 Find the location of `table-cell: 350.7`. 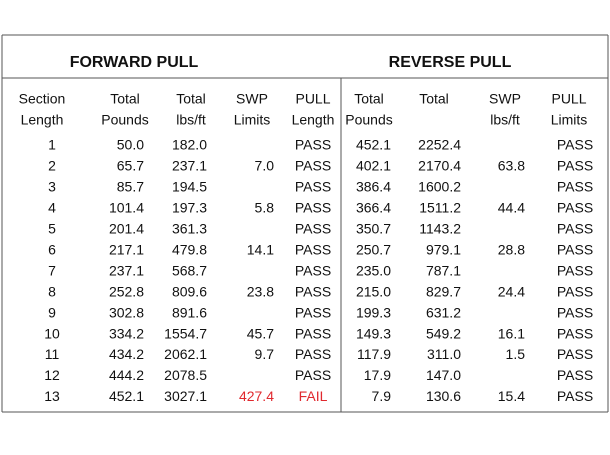

table-cell: 350.7 is located at coordinates (373, 229).